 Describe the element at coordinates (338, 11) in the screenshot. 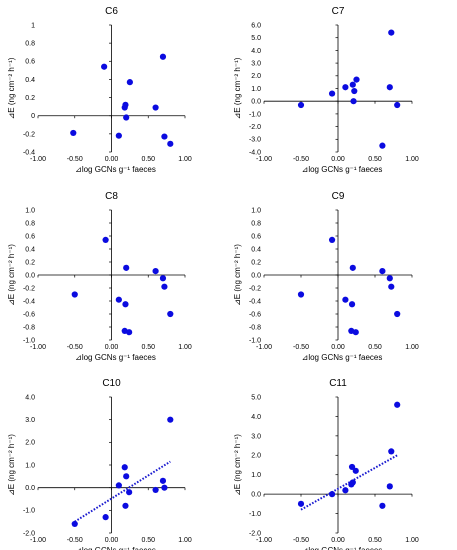

I see `panel-title: C7` at that location.